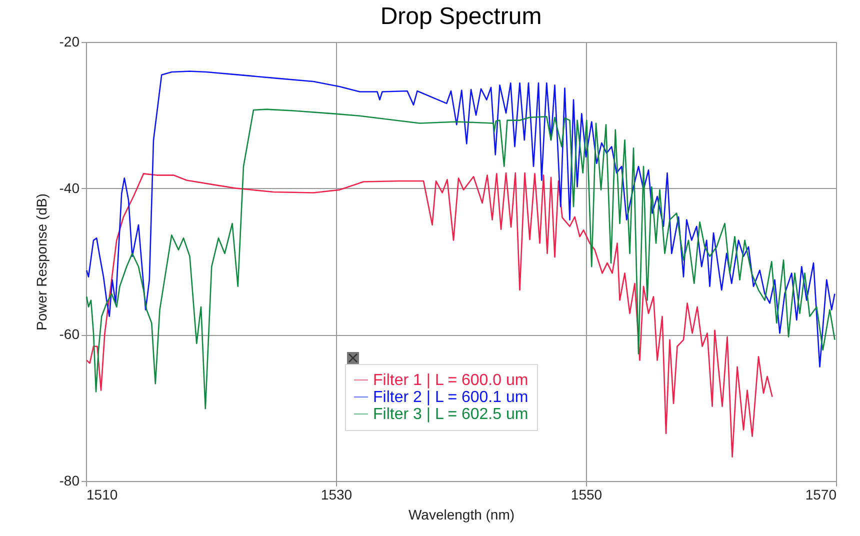 The width and height of the screenshot is (860, 536). Describe the element at coordinates (41, 262) in the screenshot. I see `y-axis-title: Power Response (dB)` at that location.